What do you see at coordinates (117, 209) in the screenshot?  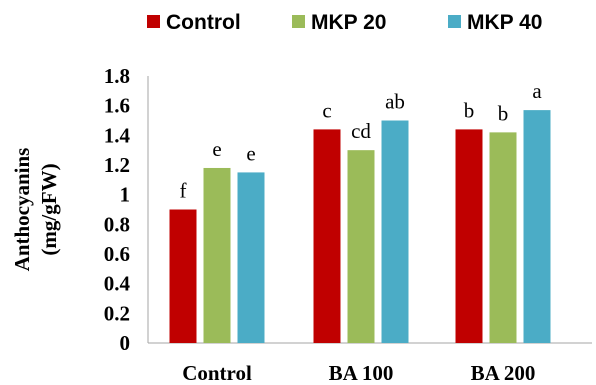 I see `y-axis-ticks: 0 0.2 0.4 0.6 0.8 1 1.2 1.4 1.6 1.8` at bounding box center [117, 209].